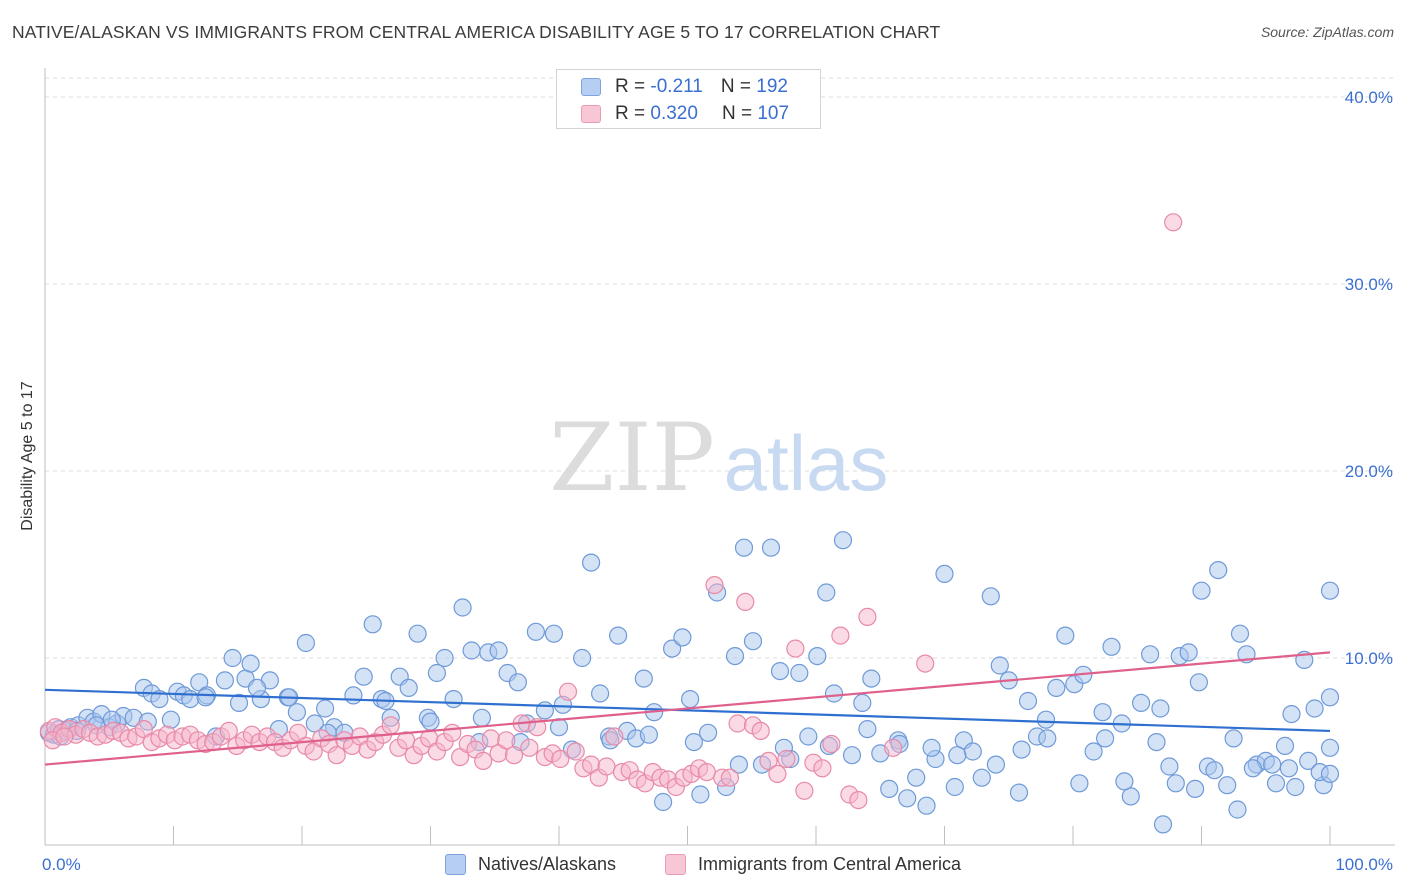 Image resolution: width=1406 pixels, height=892 pixels. I want to click on legend-r-value: 0.320, so click(674, 113).